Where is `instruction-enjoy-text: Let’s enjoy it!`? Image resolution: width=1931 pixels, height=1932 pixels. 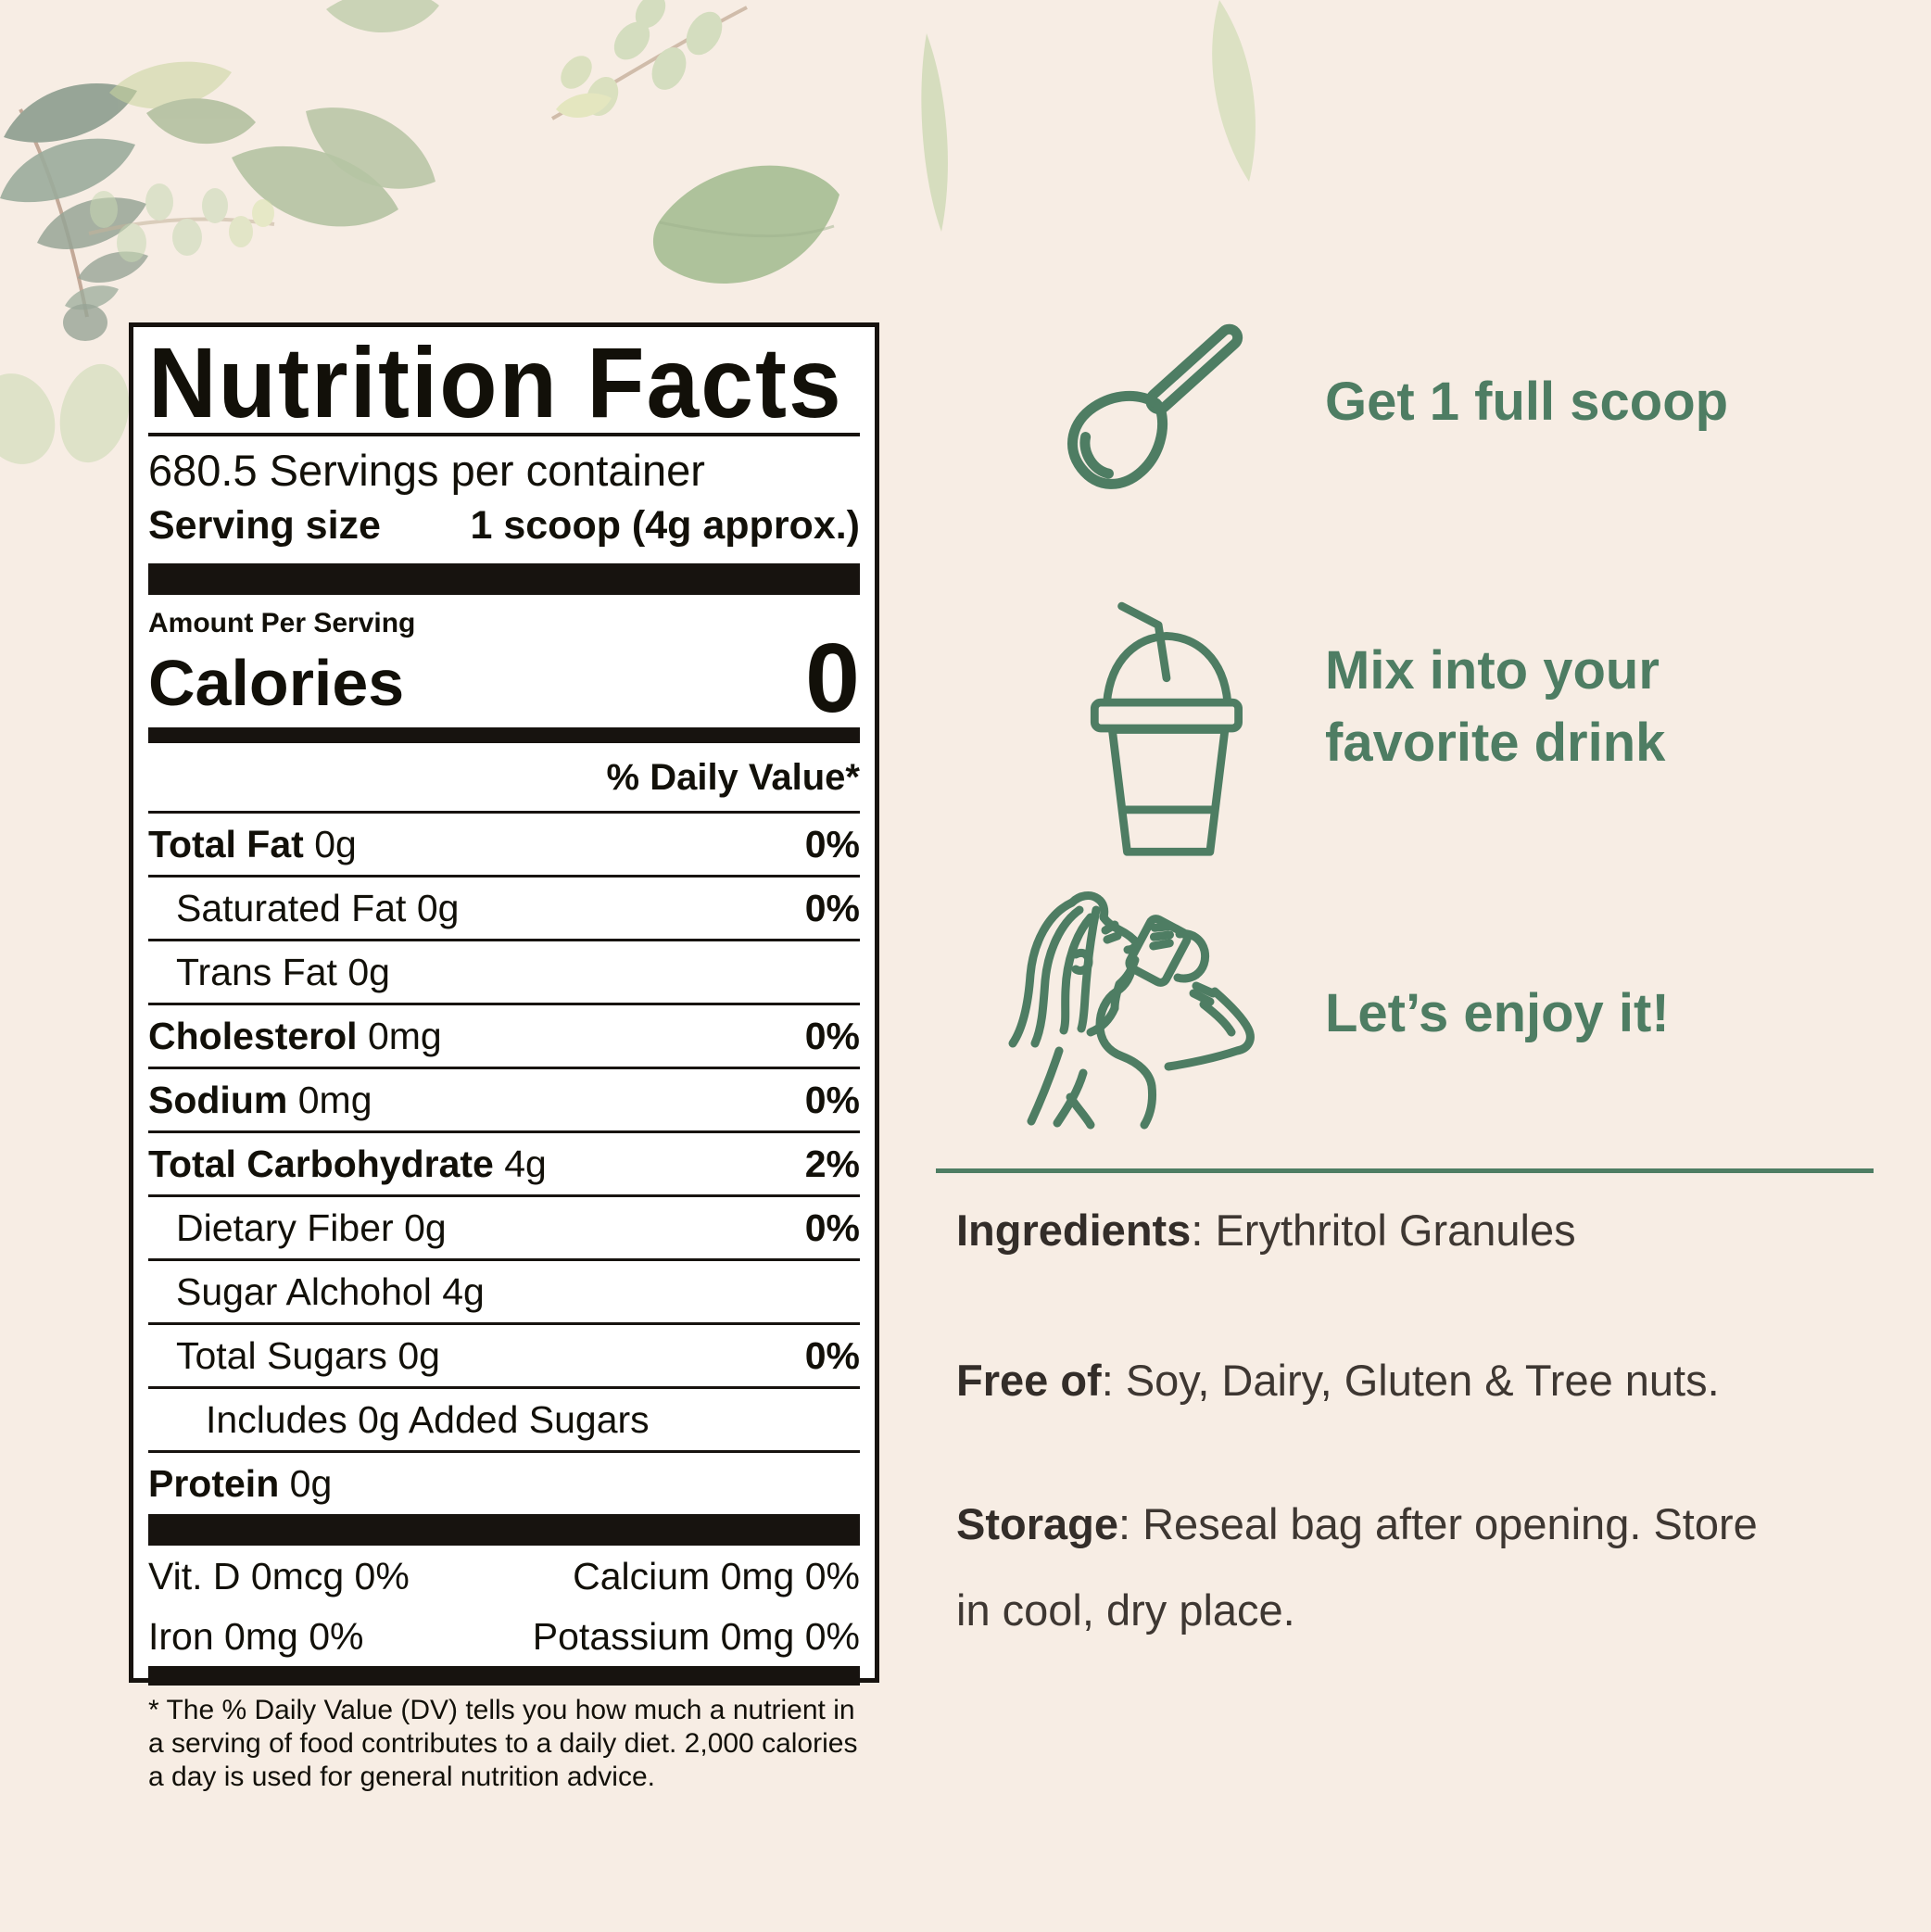
instruction-enjoy-text: Let’s enjoy it! is located at coordinates (1498, 1013).